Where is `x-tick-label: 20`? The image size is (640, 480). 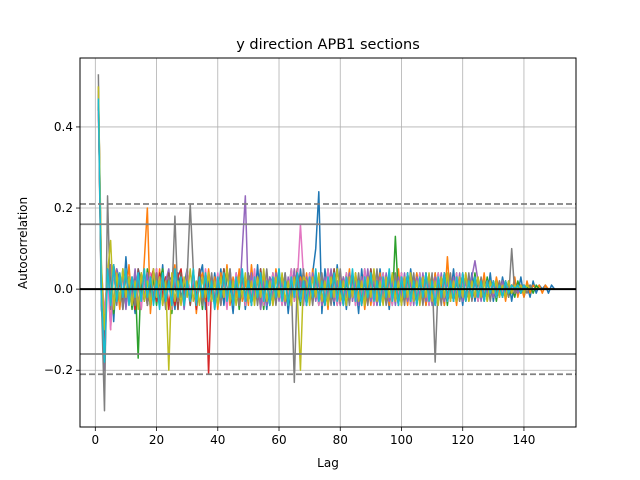
x-tick-label: 20 is located at coordinates (156, 440).